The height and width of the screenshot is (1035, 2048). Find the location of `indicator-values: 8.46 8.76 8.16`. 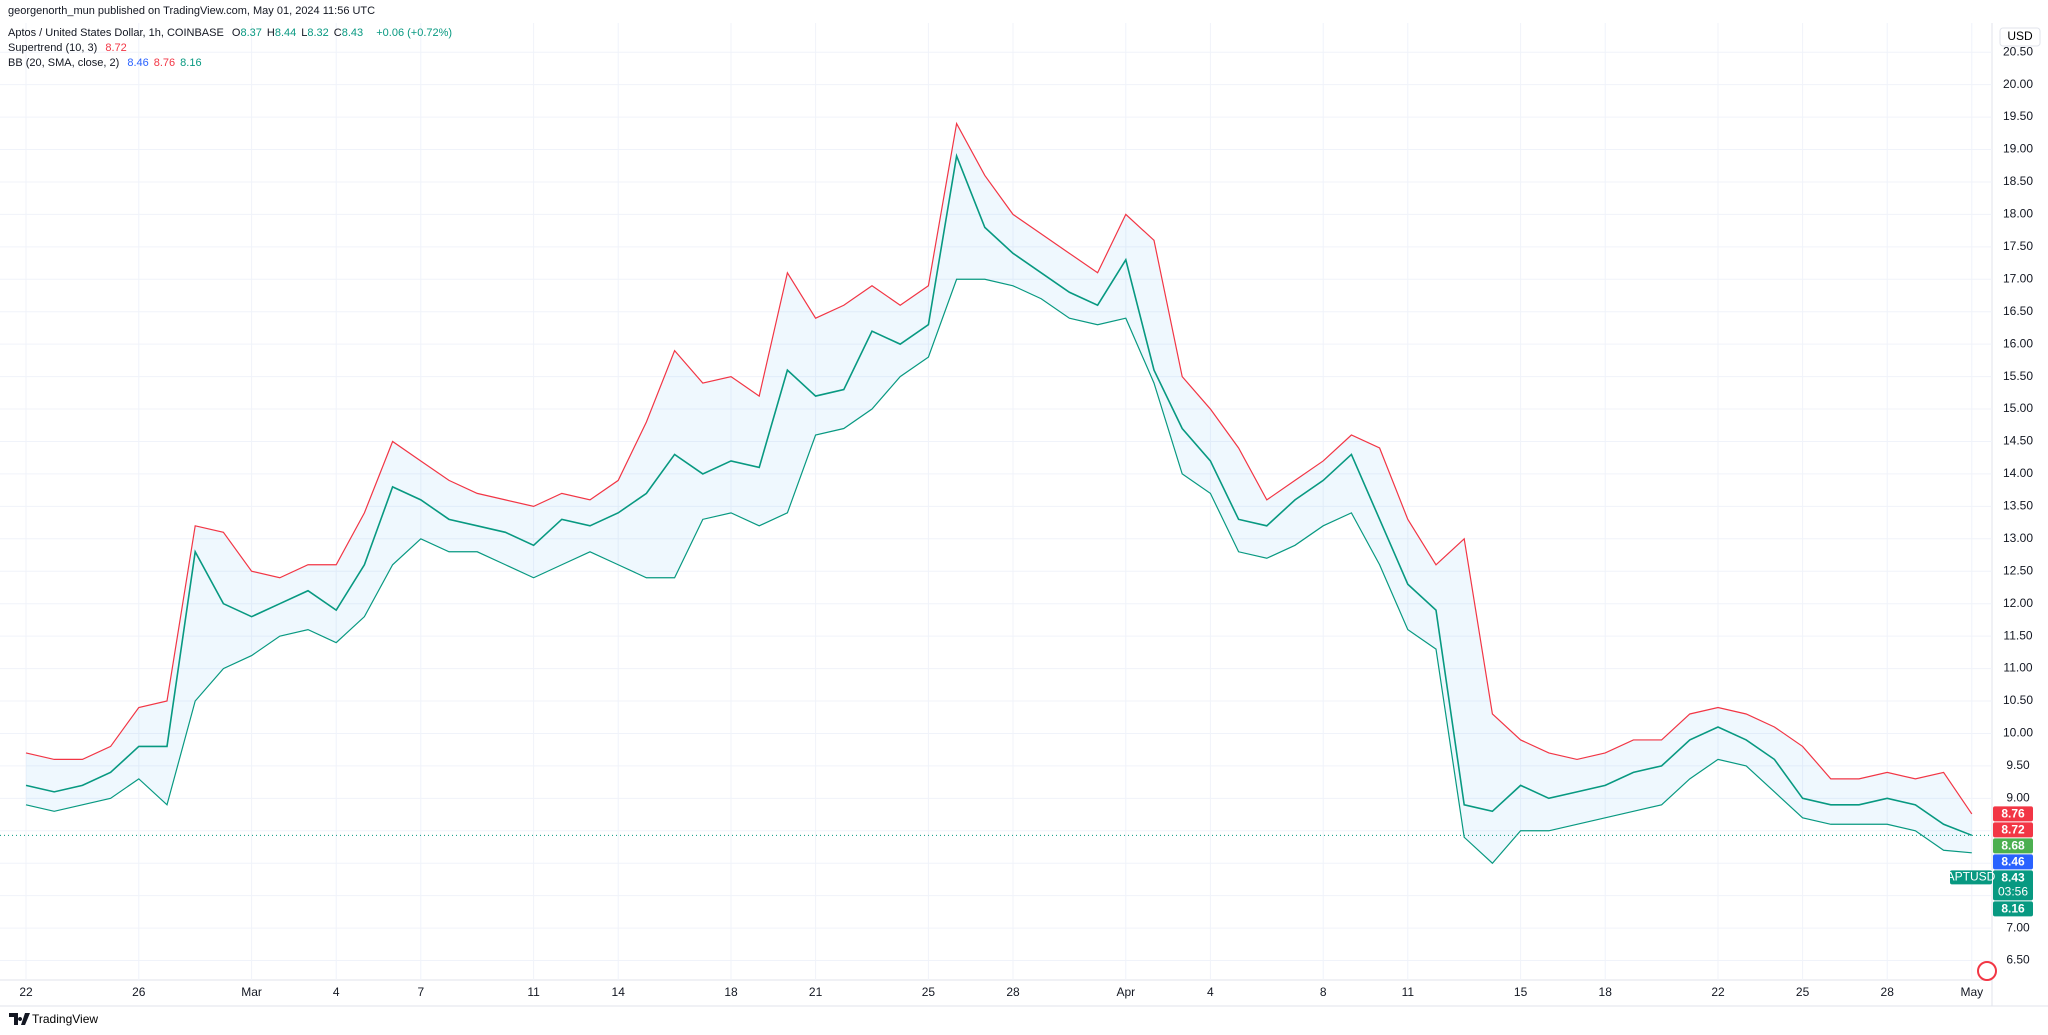

indicator-values: 8.46 8.76 8.16 is located at coordinates (166, 63).